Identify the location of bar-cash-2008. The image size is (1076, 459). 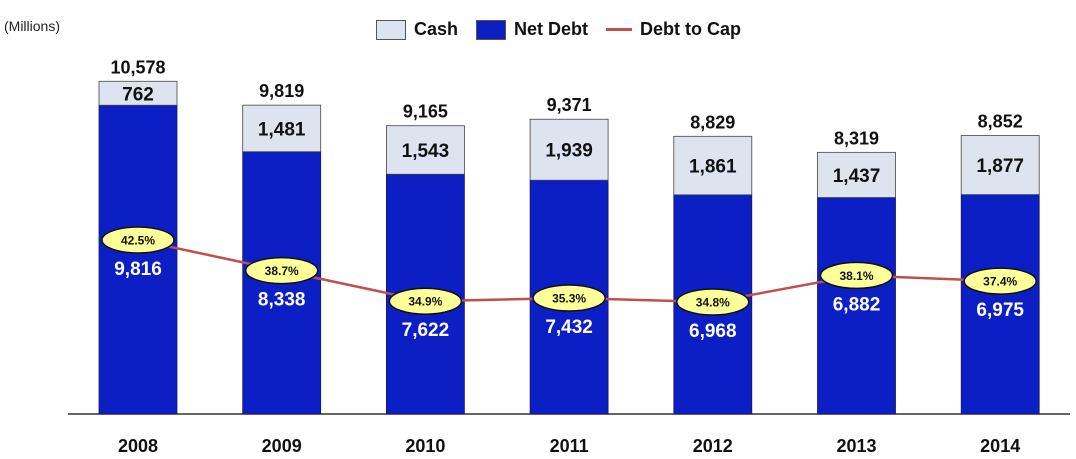
(138, 93).